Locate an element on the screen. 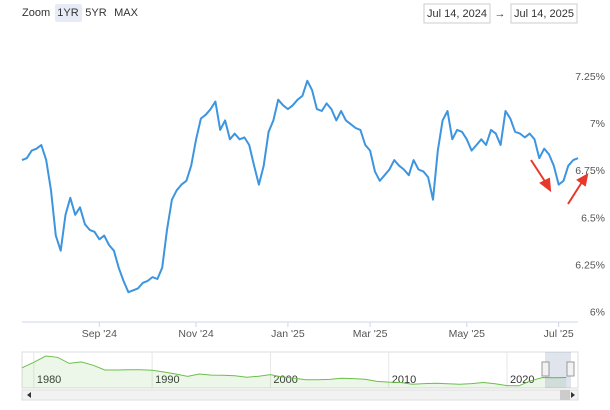 This screenshot has width=610, height=410. navigator is located at coordinates (300, 370).